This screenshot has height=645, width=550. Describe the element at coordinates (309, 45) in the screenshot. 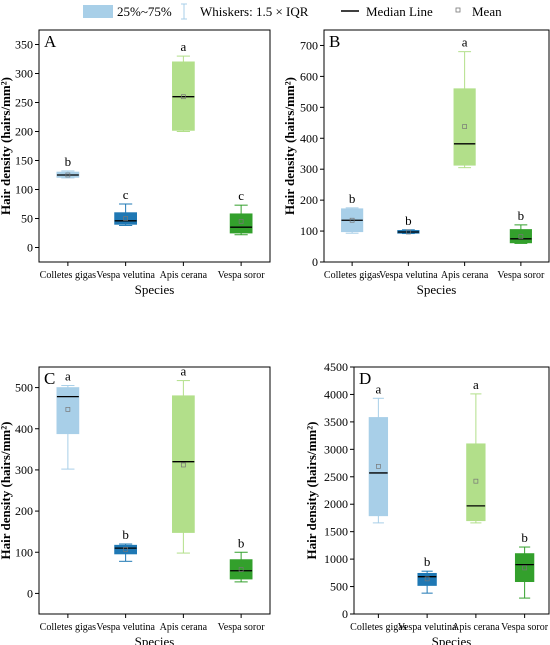

I see `y-tick-label: 700` at that location.